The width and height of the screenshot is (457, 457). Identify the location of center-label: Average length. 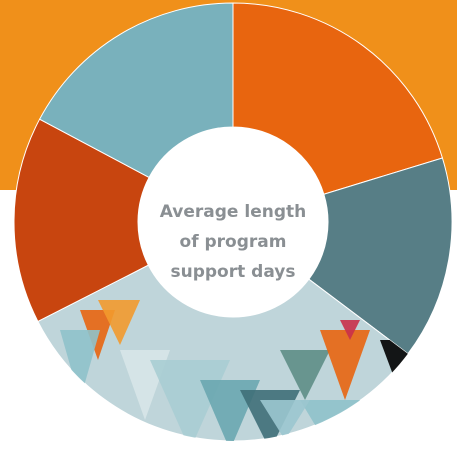
(233, 212).